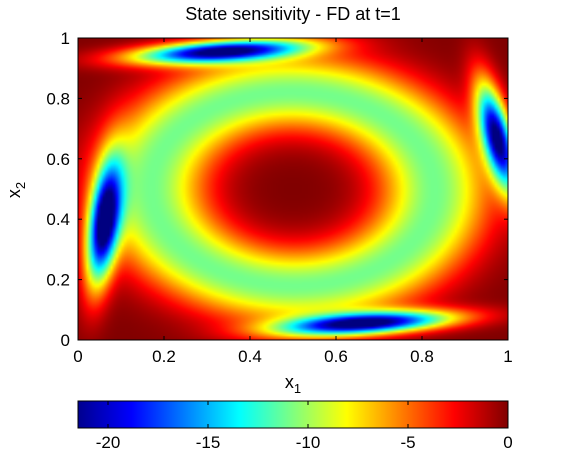 The height and width of the screenshot is (461, 561). Describe the element at coordinates (293, 414) in the screenshot. I see `colorbar-gradient` at that location.